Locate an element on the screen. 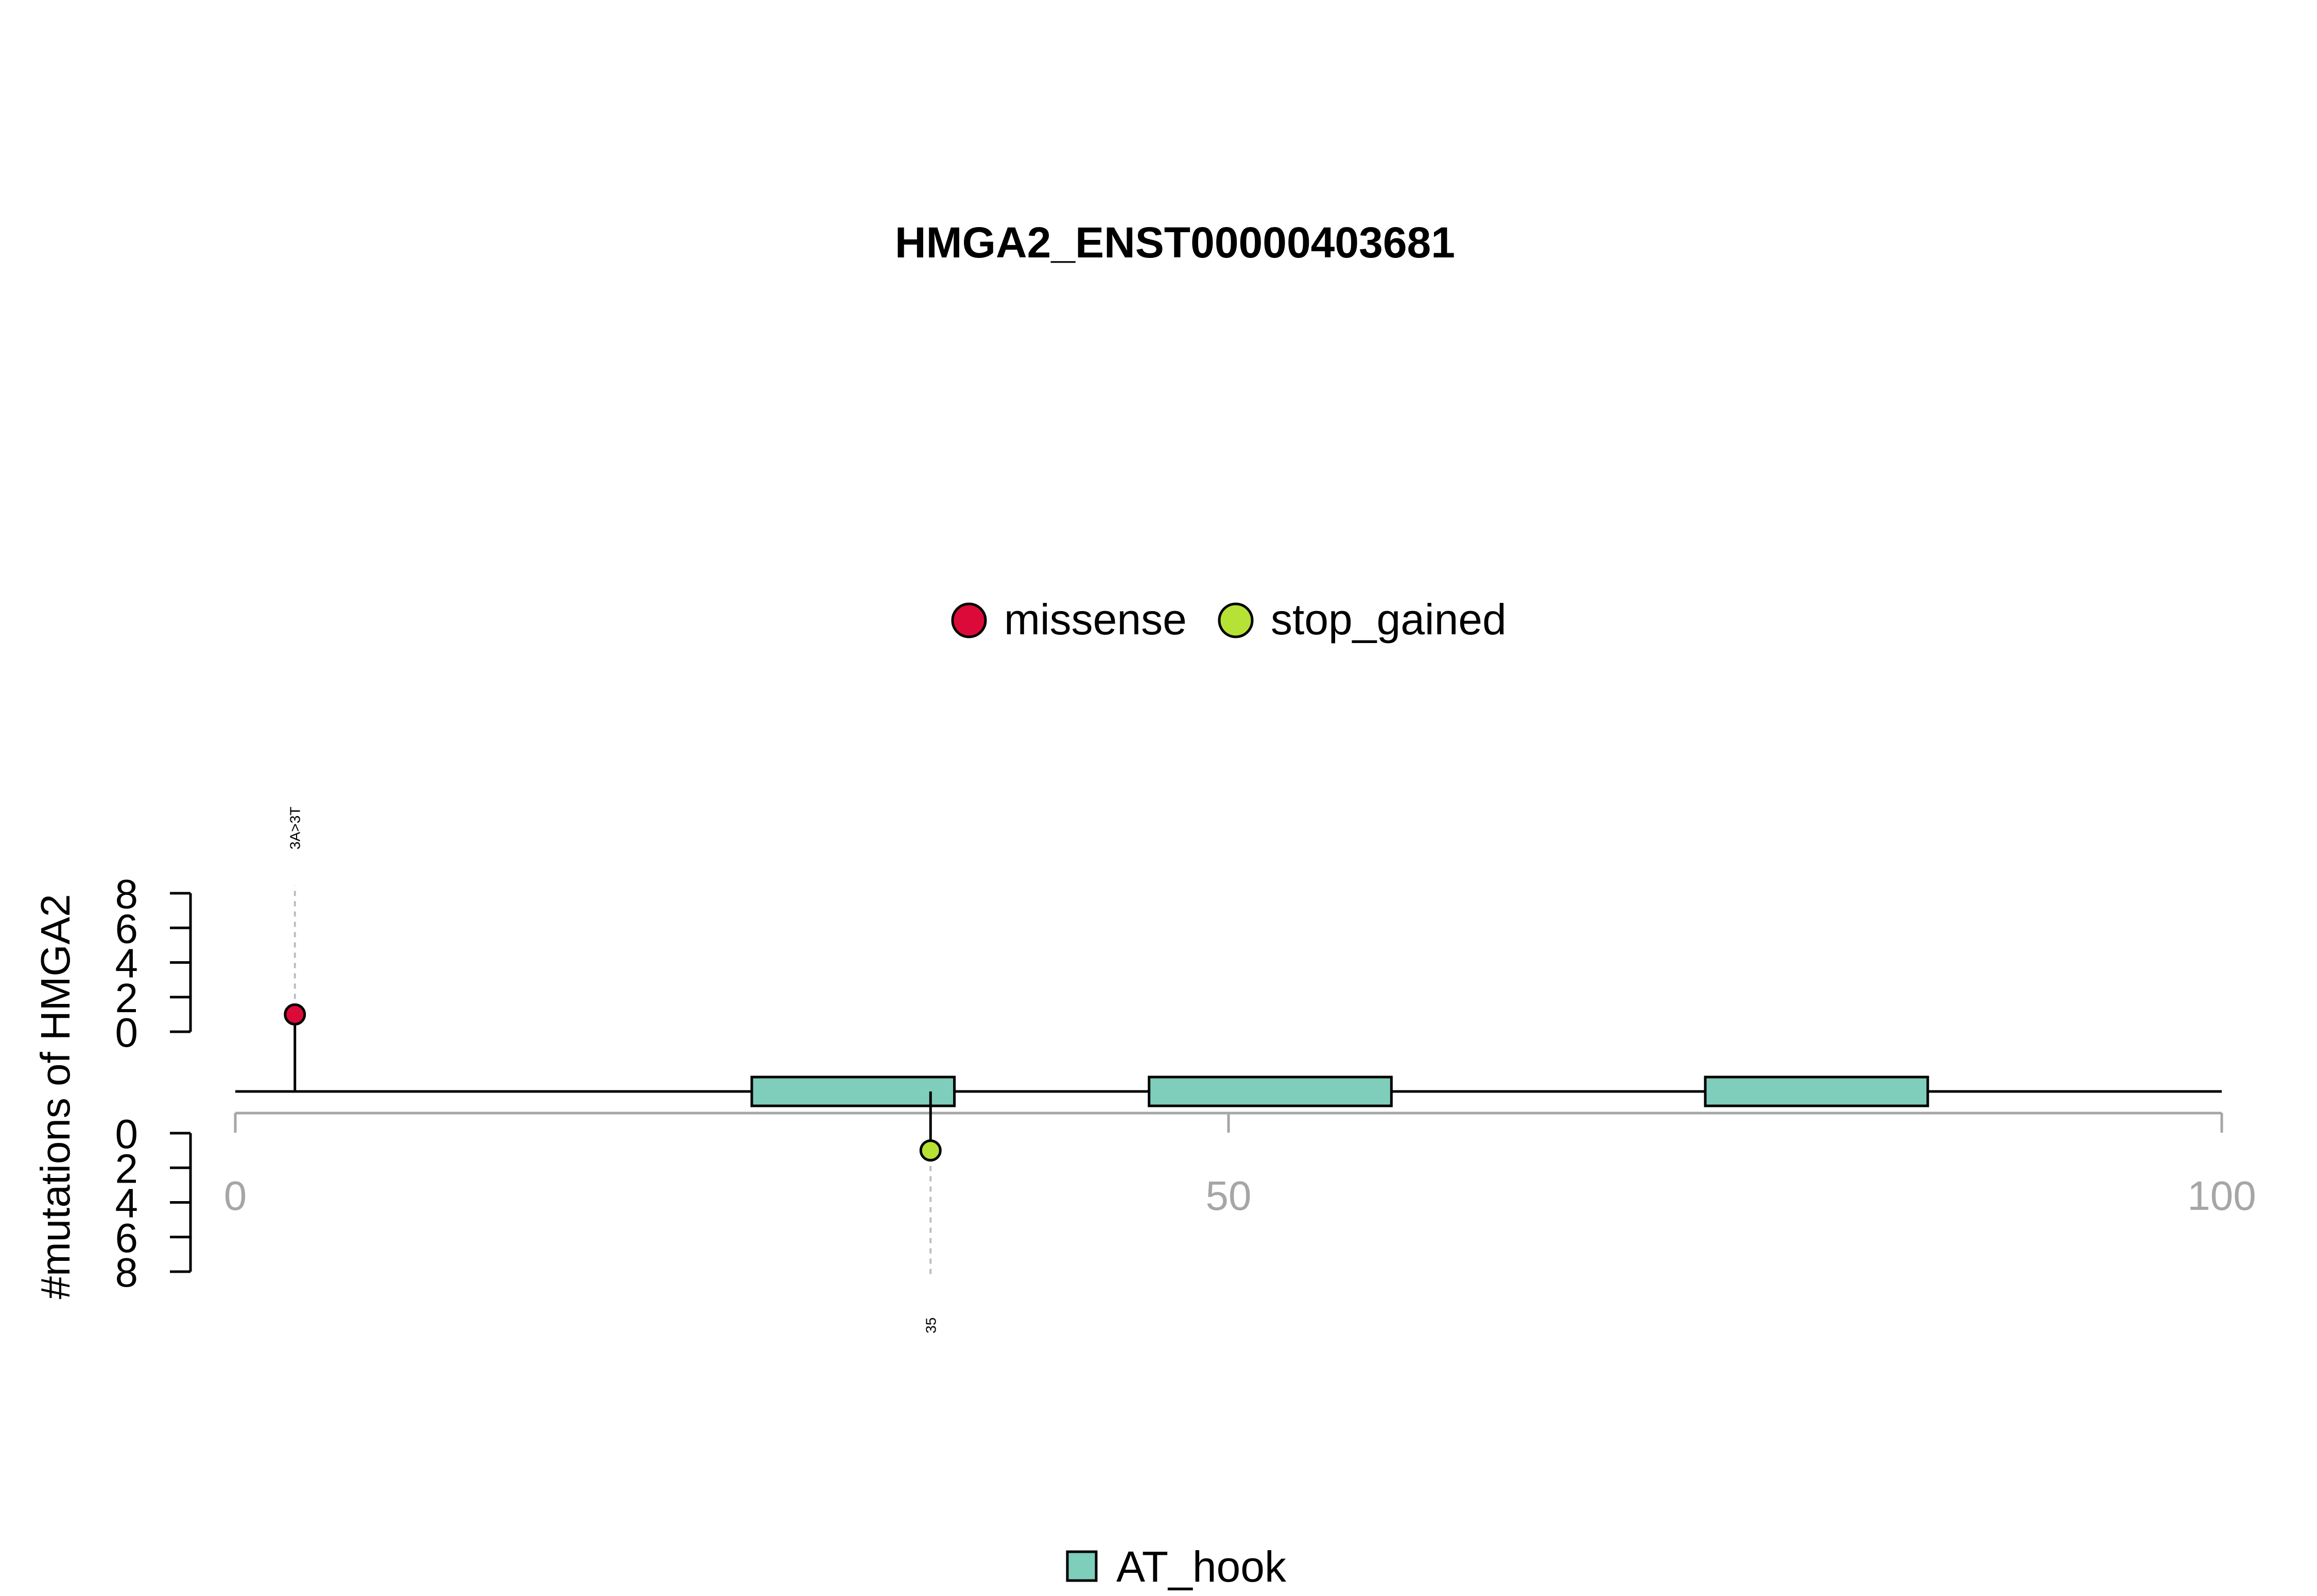 Image resolution: width=2317 pixels, height=1596 pixels. mutations: 3A>3T 35 is located at coordinates (613, 1070).